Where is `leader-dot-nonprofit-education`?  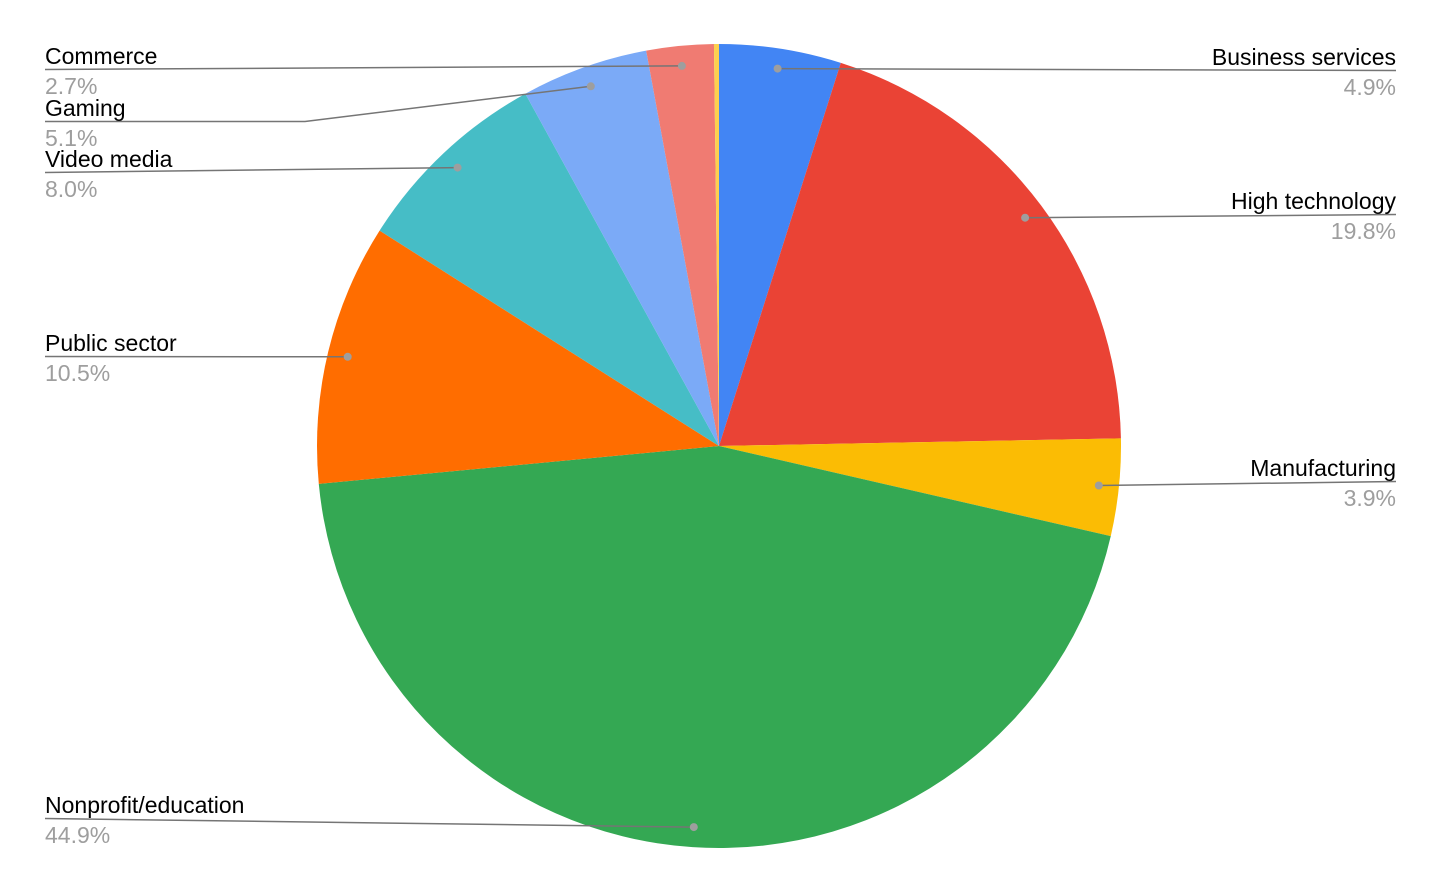 leader-dot-nonprofit-education is located at coordinates (693, 827).